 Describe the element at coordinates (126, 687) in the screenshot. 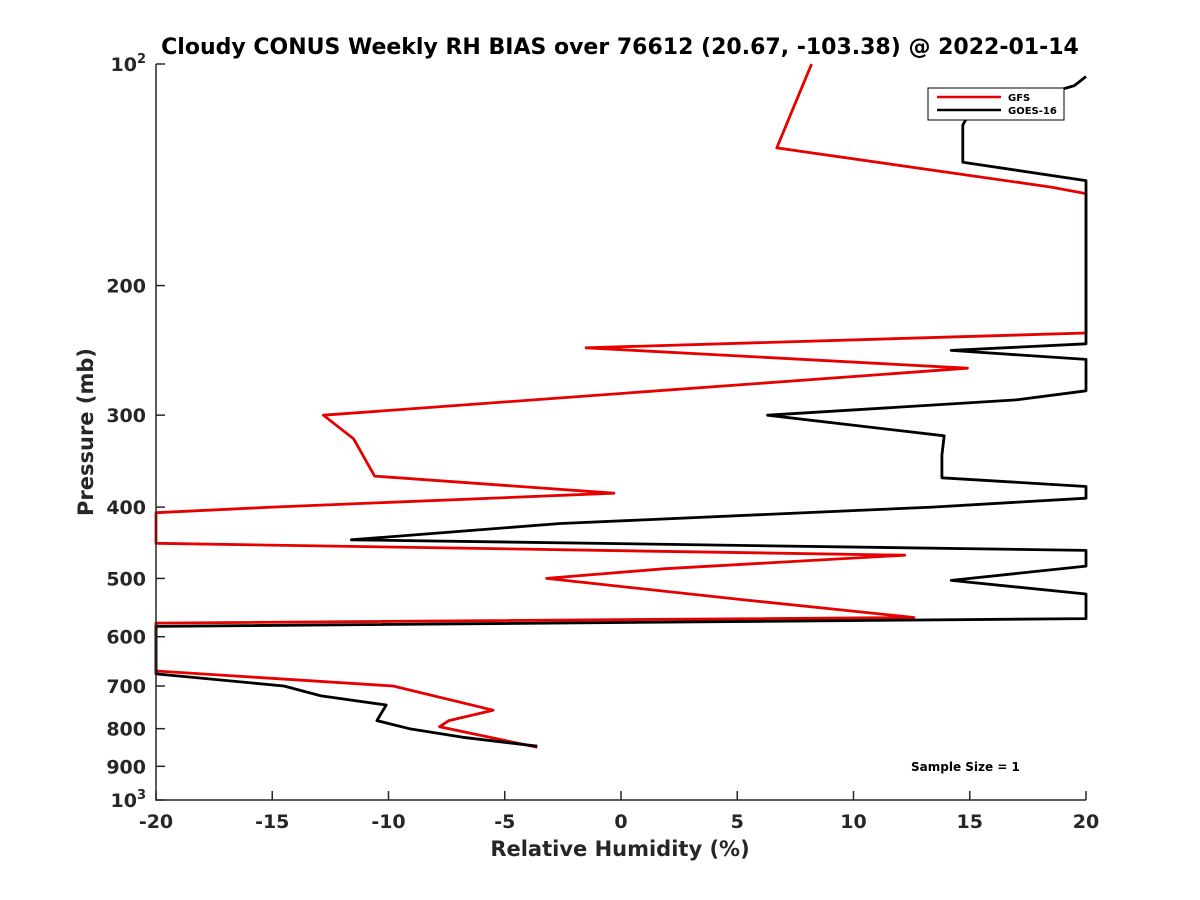

I see `y-tick-label: 700` at that location.